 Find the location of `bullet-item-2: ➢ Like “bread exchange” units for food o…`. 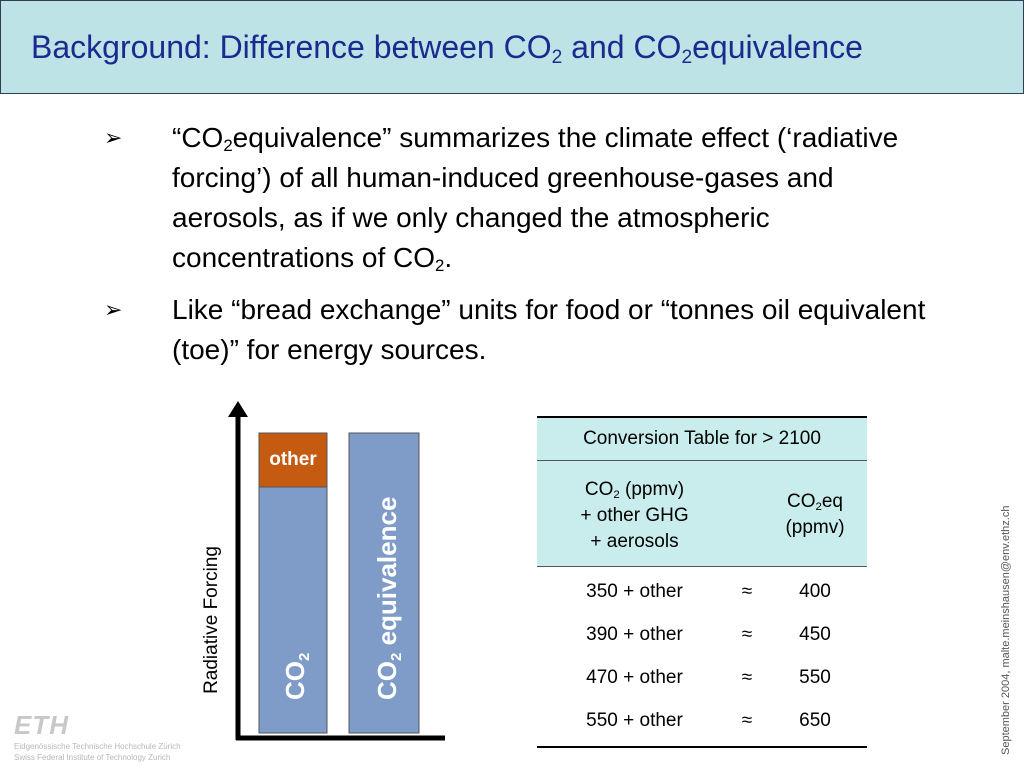

bullet-item-2: ➢ Like “bread exchange” units for food o… is located at coordinates (519, 330).